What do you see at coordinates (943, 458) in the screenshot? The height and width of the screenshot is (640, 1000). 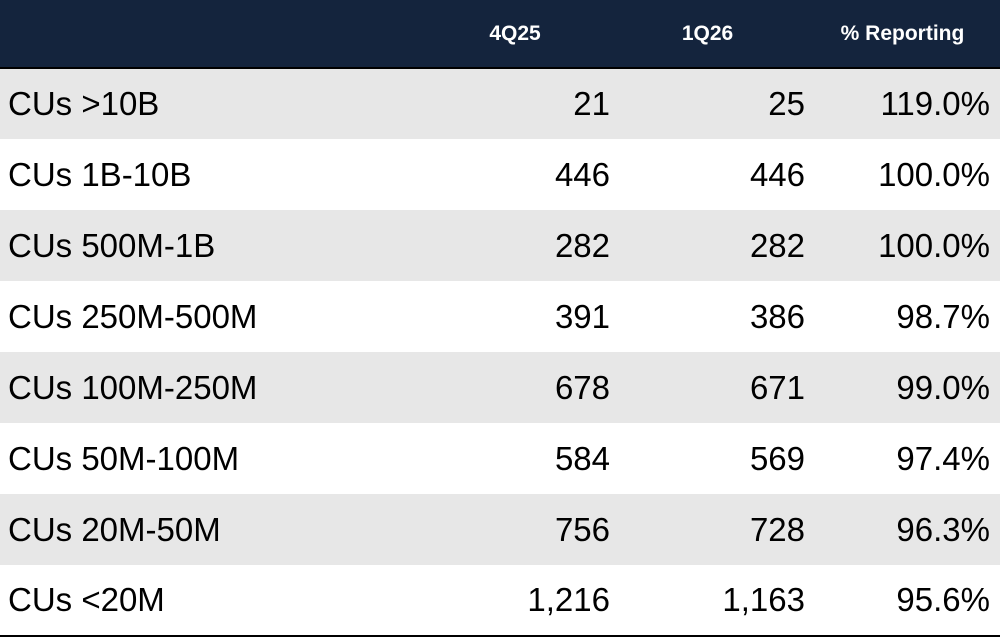 I see `cell-pct-reporting: 97.4%` at bounding box center [943, 458].